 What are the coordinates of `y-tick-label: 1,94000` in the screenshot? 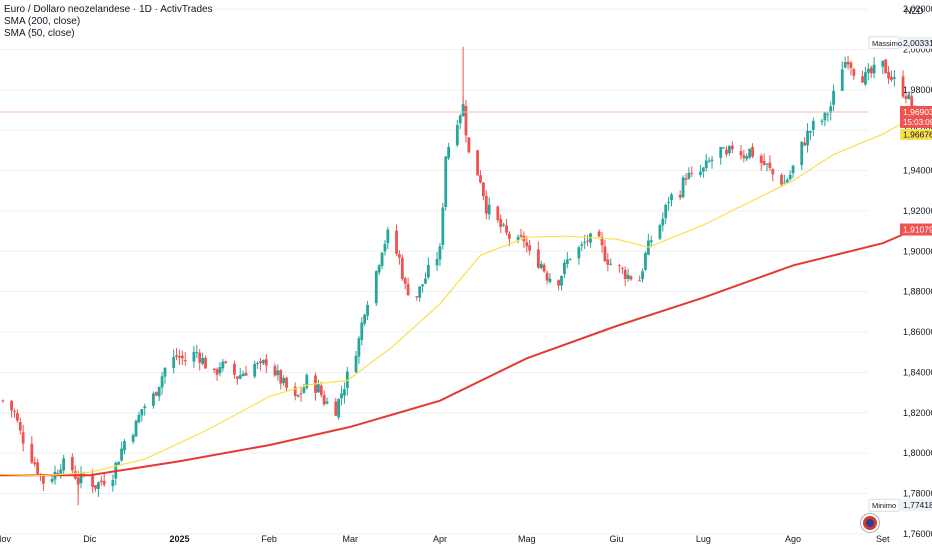 It's located at (917, 171).